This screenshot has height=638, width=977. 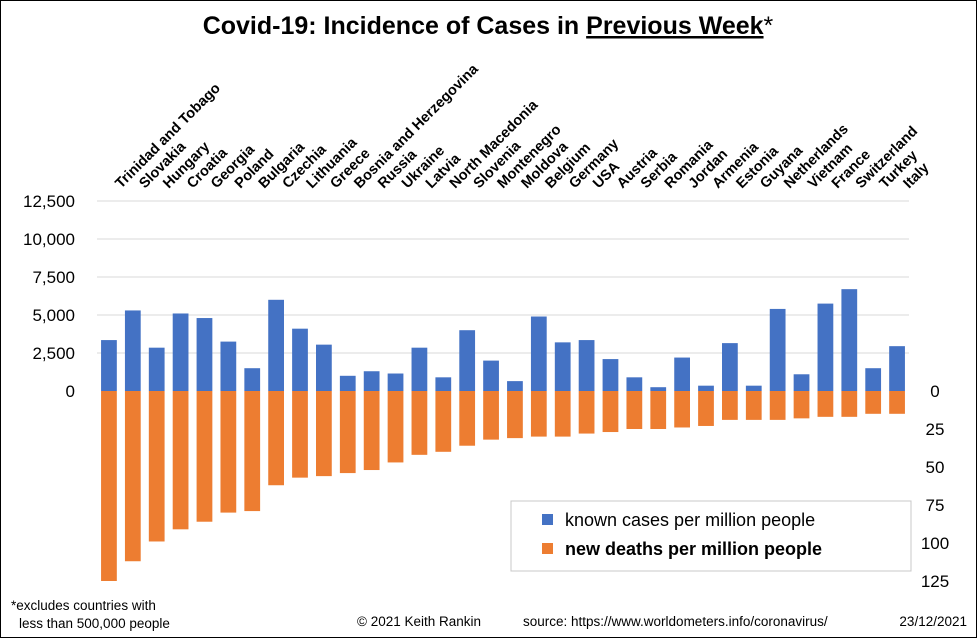 What do you see at coordinates (49, 201) in the screenshot?
I see `left-axis-tick-label: 12,500` at bounding box center [49, 201].